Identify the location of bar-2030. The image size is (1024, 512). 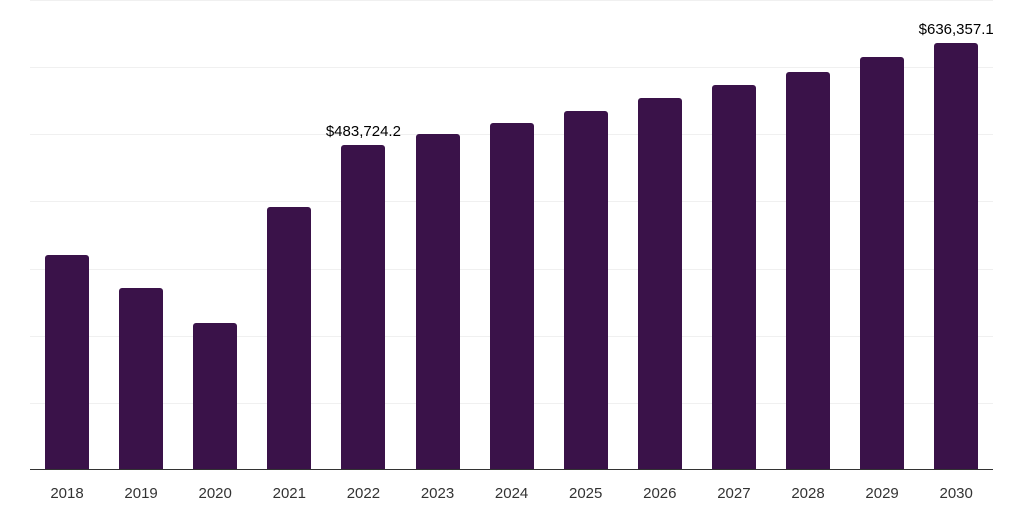
(956, 256).